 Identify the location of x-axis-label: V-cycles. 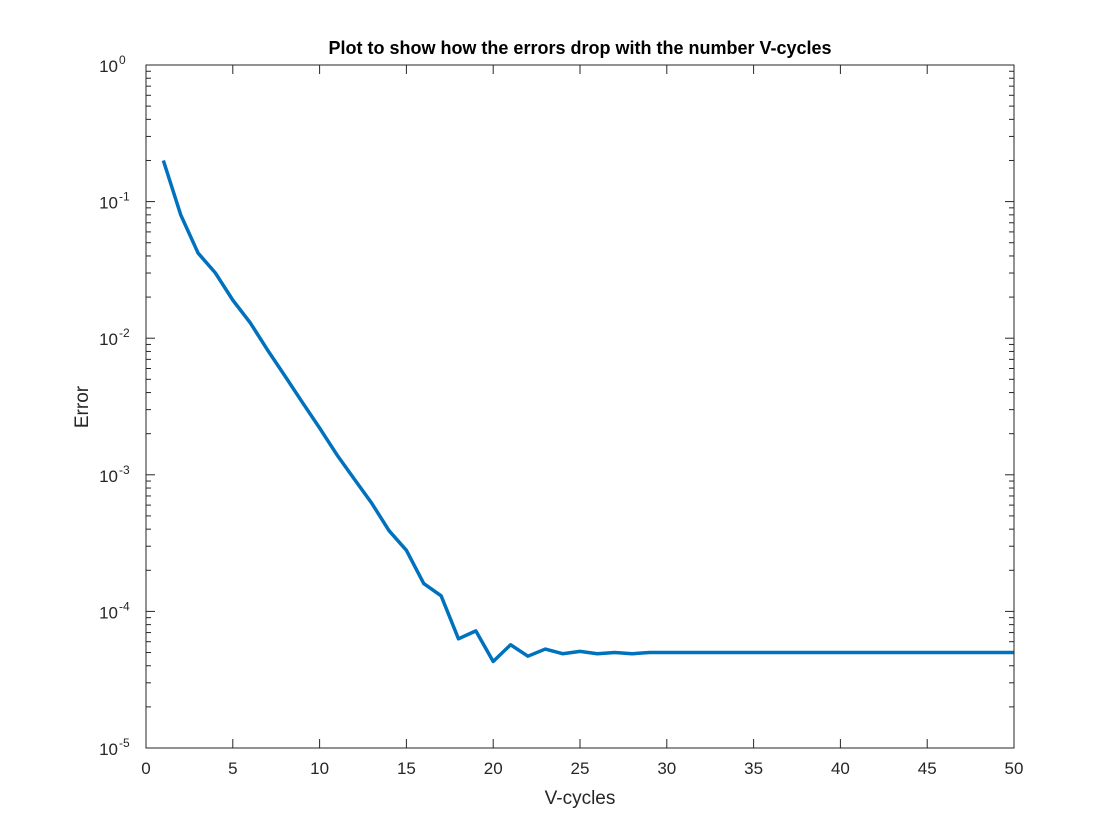
(580, 798).